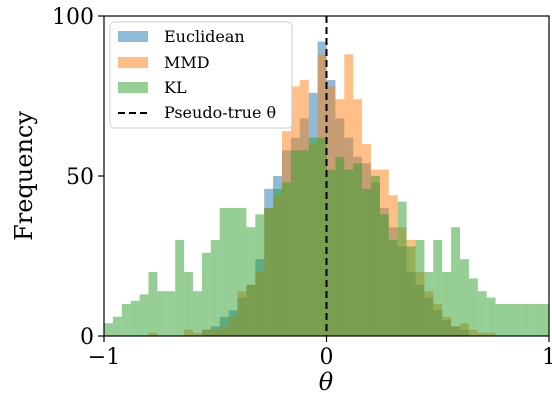 The width and height of the screenshot is (552, 396). Describe the element at coordinates (73, 17) in the screenshot. I see `y-tick-label: 100` at that location.